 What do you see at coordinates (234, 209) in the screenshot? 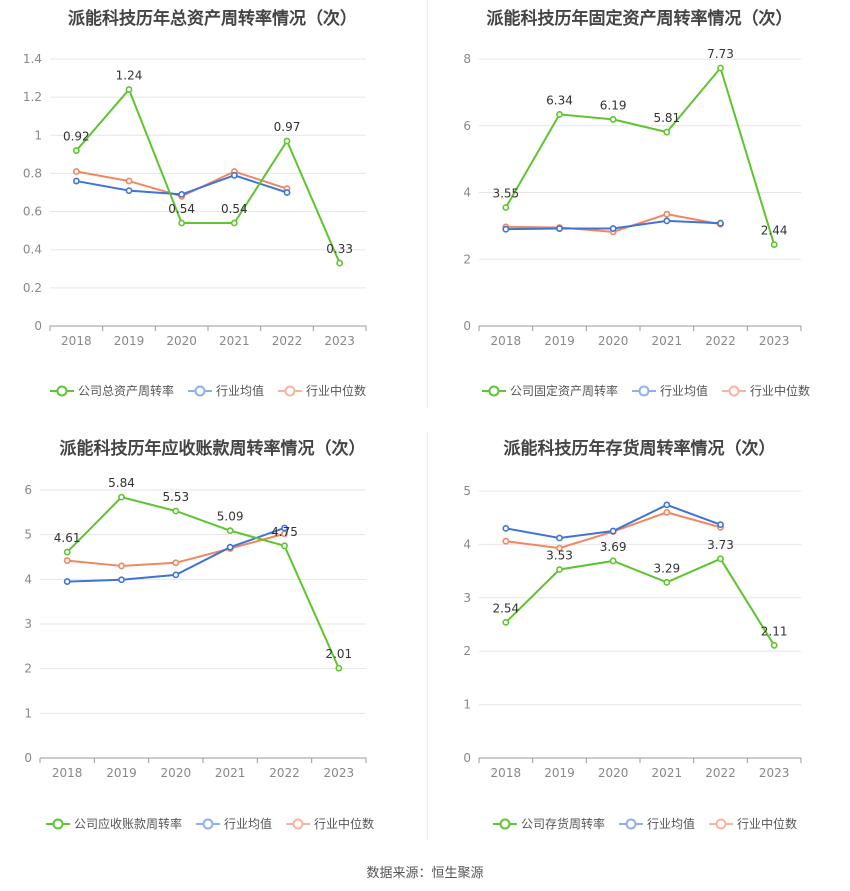
I see `data-label: 0.54` at bounding box center [234, 209].